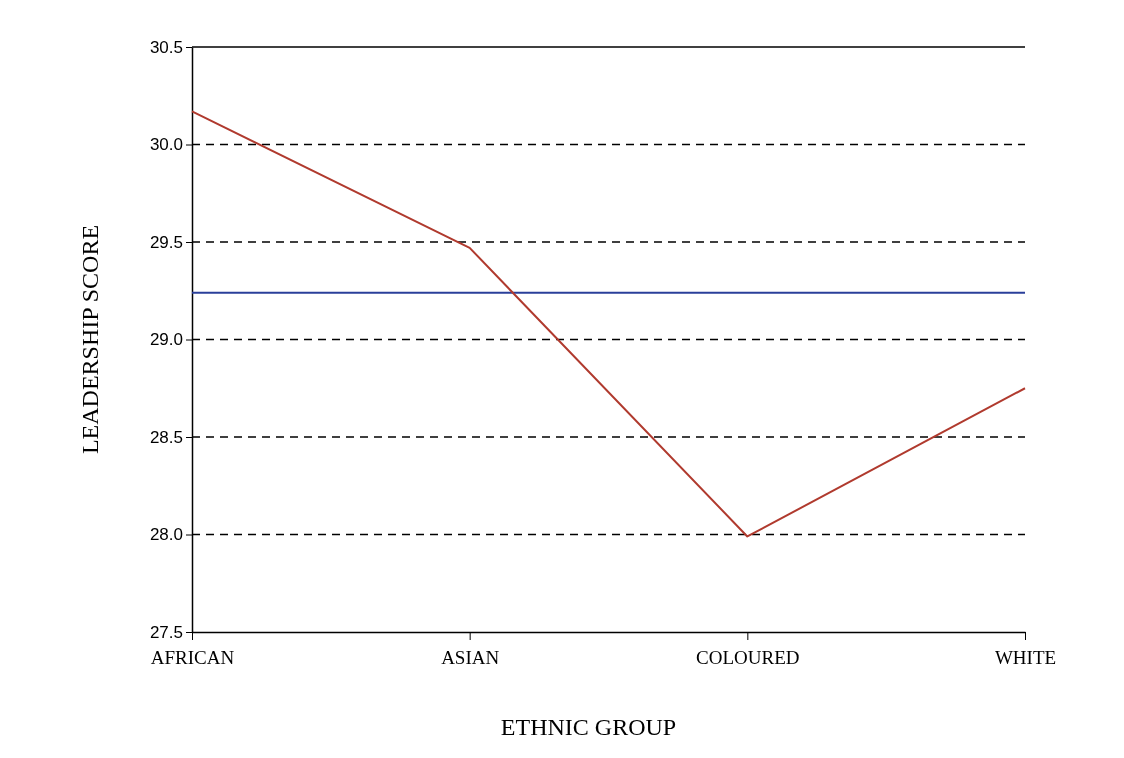 This screenshot has width=1124, height=758. Describe the element at coordinates (166, 145) in the screenshot. I see `y-tick-label: 30.0` at that location.